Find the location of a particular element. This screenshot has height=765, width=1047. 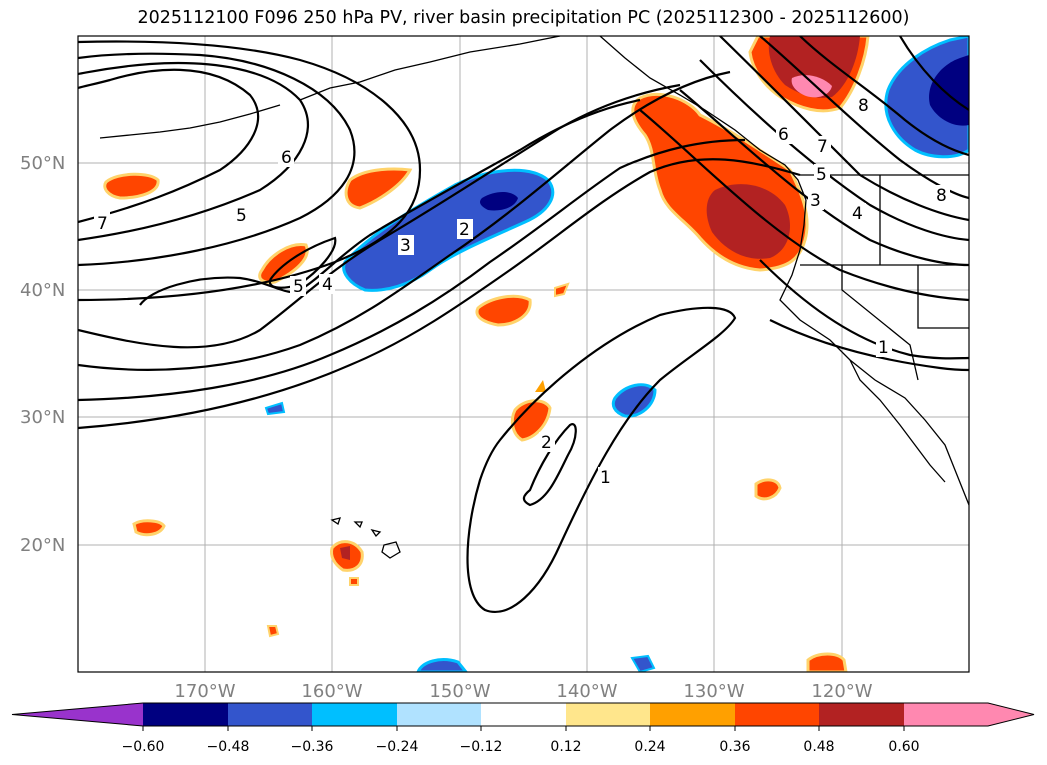

precip-negative-bottom is located at coordinates (442, 665).